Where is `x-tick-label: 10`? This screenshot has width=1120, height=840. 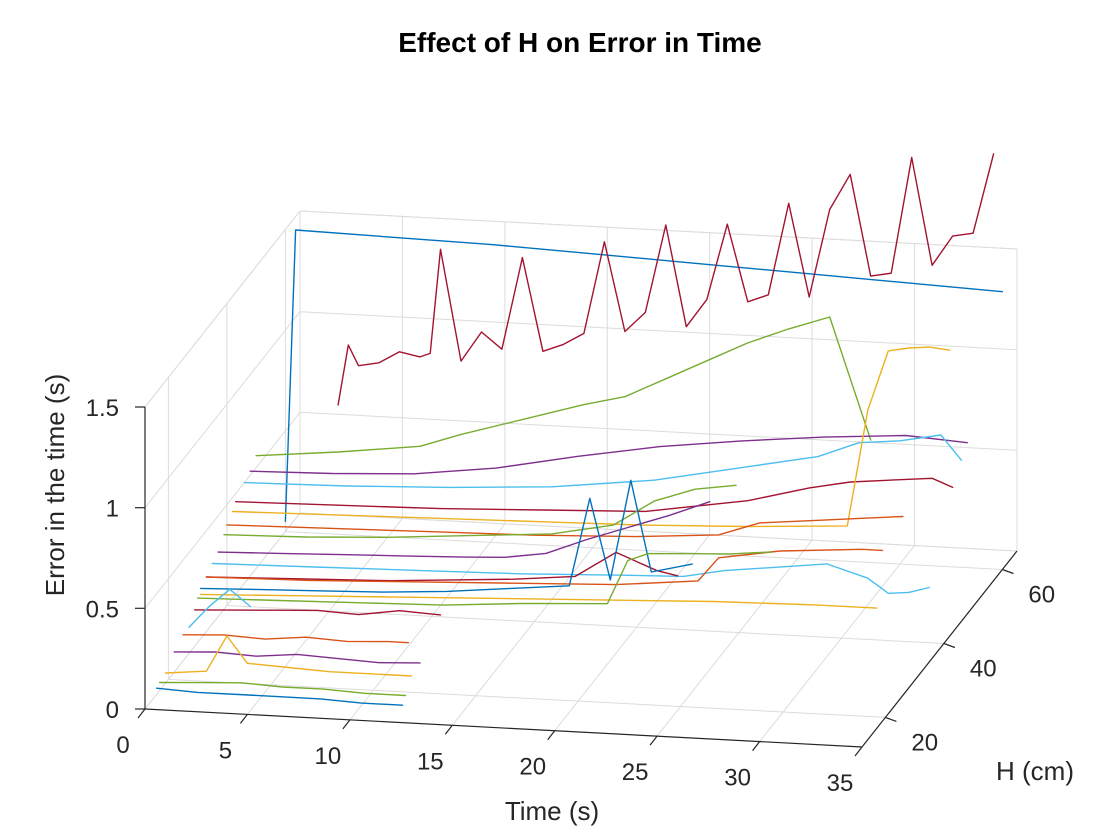 x-tick-label: 10 is located at coordinates (328, 756).